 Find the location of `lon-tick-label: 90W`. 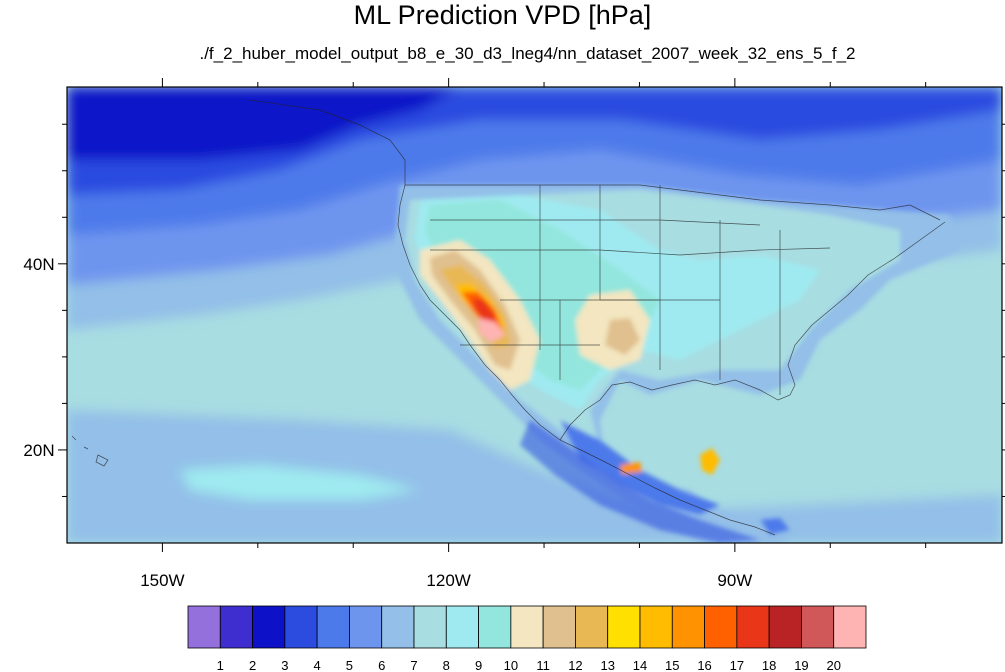

lon-tick-label: 90W is located at coordinates (734, 580).